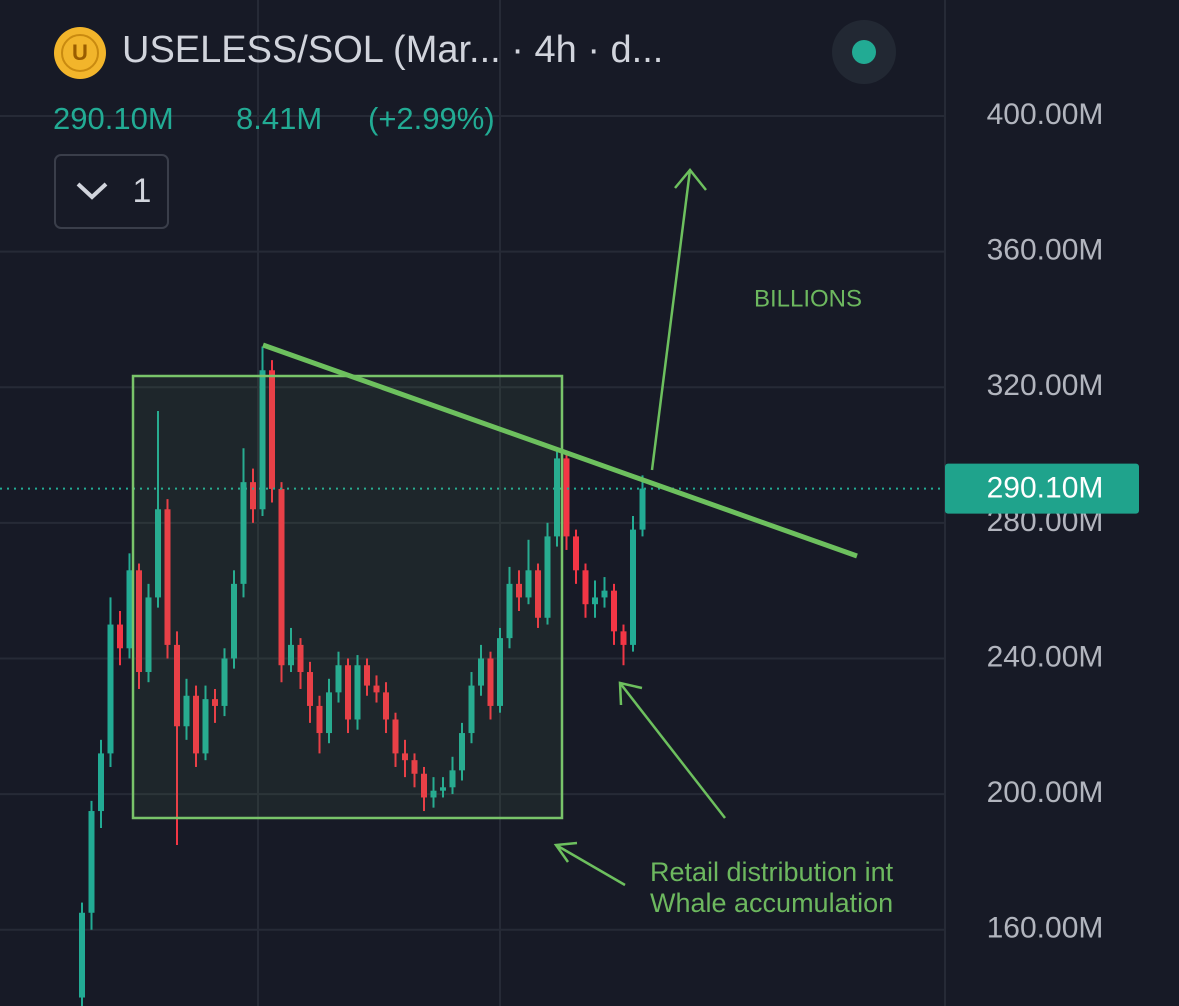 This screenshot has width=1179, height=1006. I want to click on header-price: 290.10M, so click(113, 118).